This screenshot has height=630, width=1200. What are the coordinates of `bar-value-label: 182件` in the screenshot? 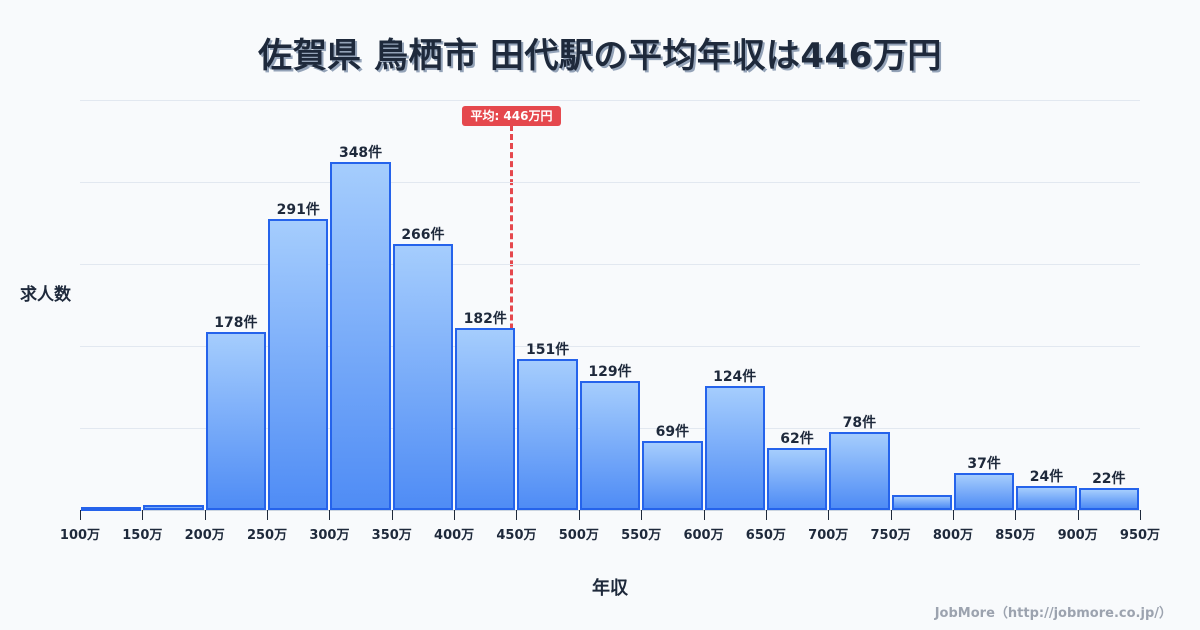 It's located at (485, 319).